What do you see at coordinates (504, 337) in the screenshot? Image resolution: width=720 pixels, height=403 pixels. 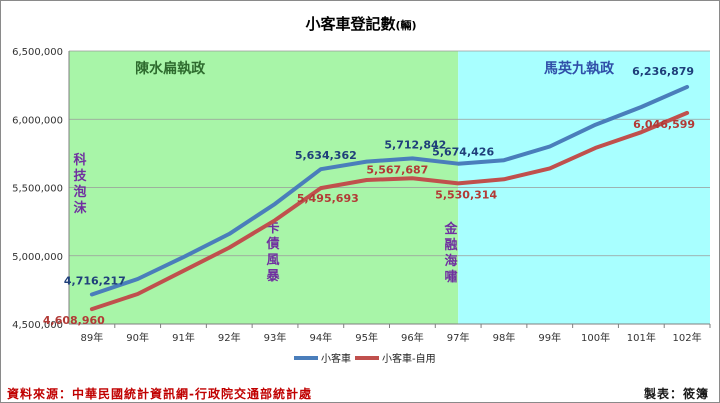 I see `x-tick-label: 98年` at bounding box center [504, 337].